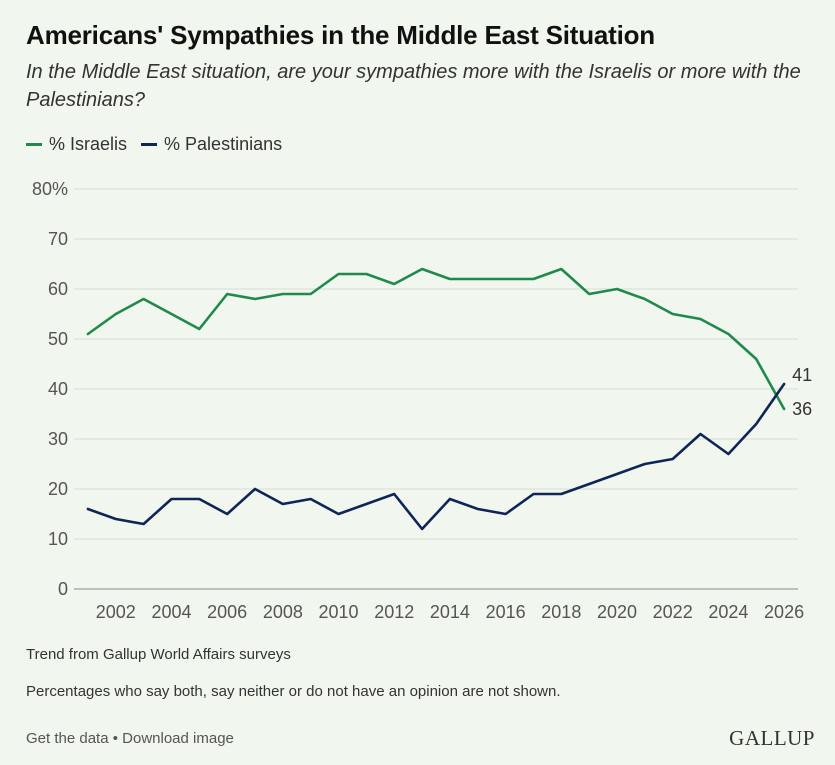 This screenshot has height=765, width=835. What do you see at coordinates (728, 612) in the screenshot?
I see `x-tick-label-2024: 2024` at bounding box center [728, 612].